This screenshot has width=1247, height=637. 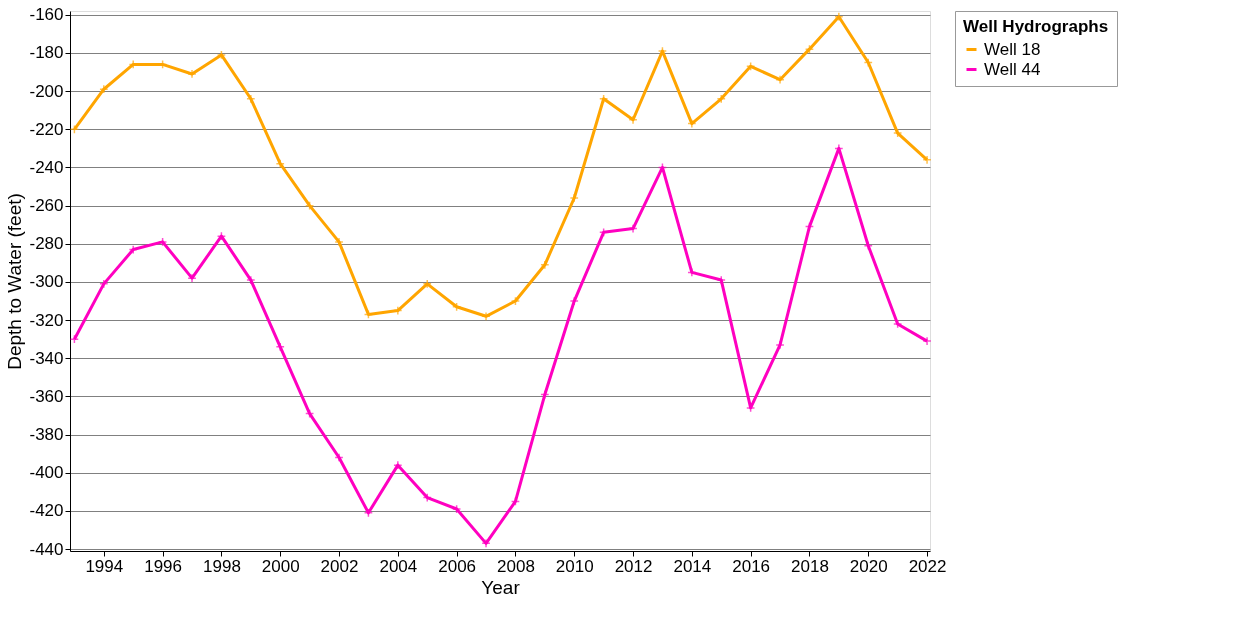 What do you see at coordinates (46, 129) in the screenshot?
I see `y-tick-label: -220` at bounding box center [46, 129].